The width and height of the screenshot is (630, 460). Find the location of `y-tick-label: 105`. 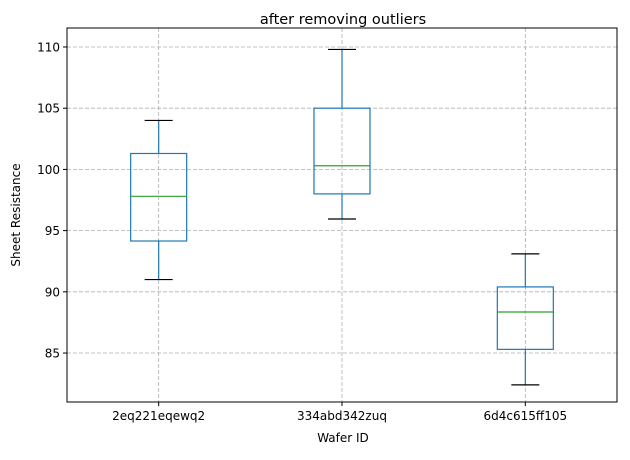

y-tick-label: 105 is located at coordinates (48, 109).